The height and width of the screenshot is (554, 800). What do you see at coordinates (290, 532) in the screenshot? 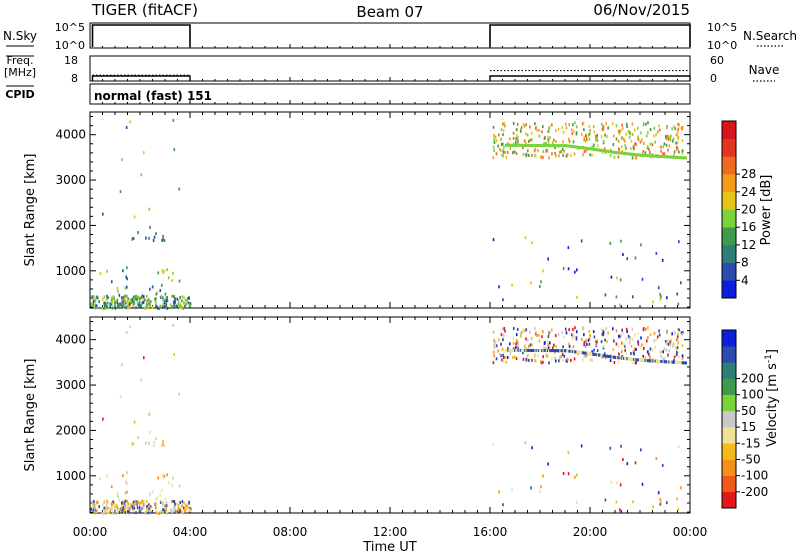
I see `time-tick-label-2: 08:00` at bounding box center [290, 532].